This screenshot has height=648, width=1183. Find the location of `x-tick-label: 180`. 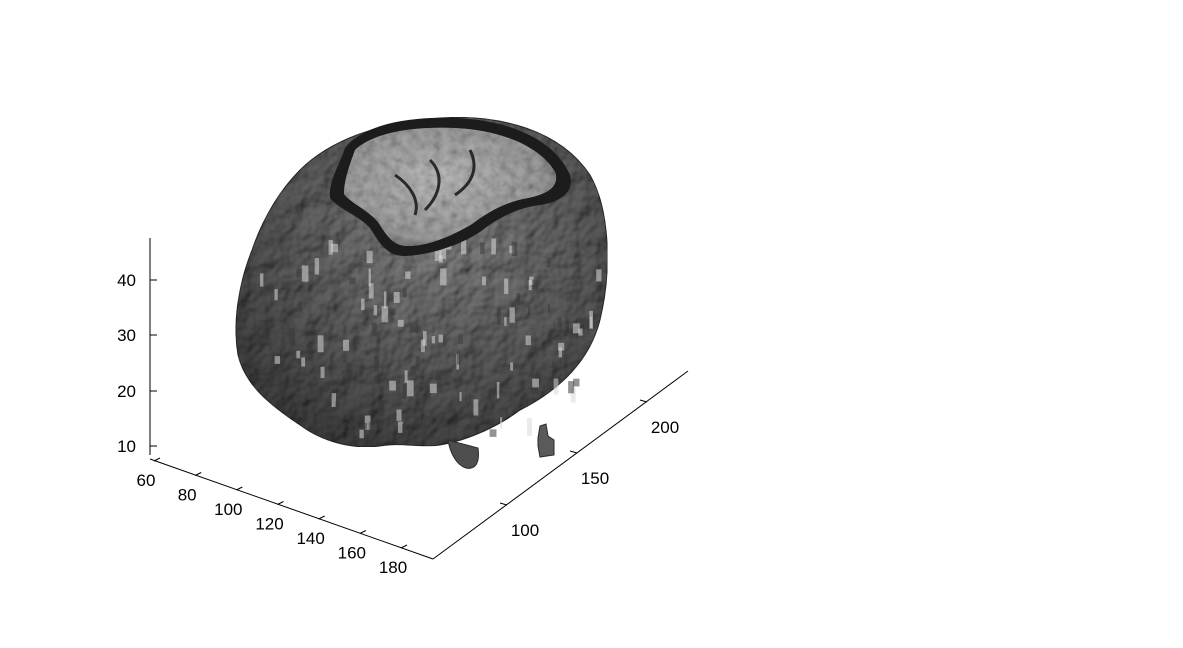

x-tick-label: 180 is located at coordinates (393, 567).